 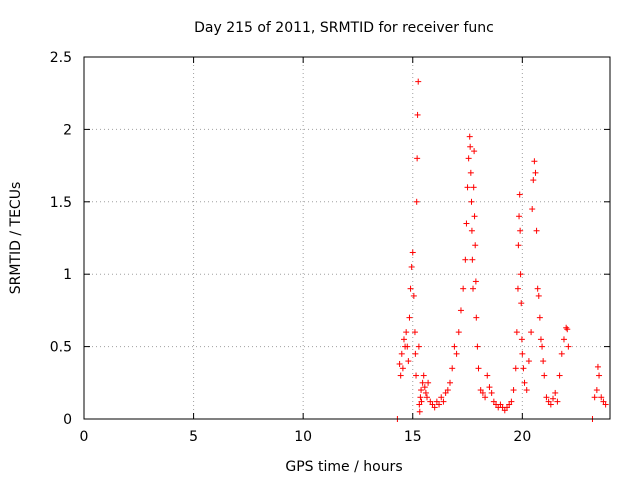 What do you see at coordinates (61, 203) in the screenshot?
I see `y-tick-label: 1.5` at bounding box center [61, 203].